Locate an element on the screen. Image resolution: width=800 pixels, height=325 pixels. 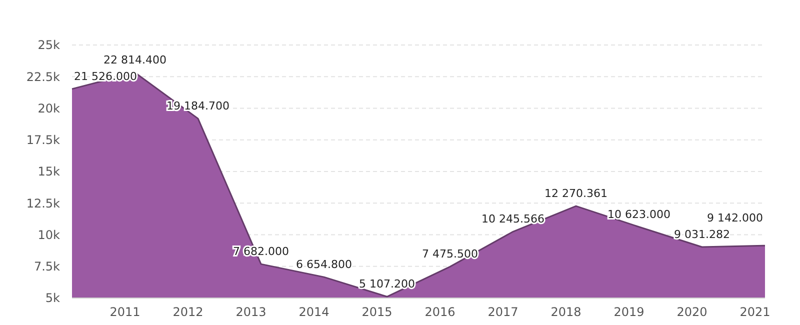
y-tick-label: 20k is located at coordinates (49, 108).